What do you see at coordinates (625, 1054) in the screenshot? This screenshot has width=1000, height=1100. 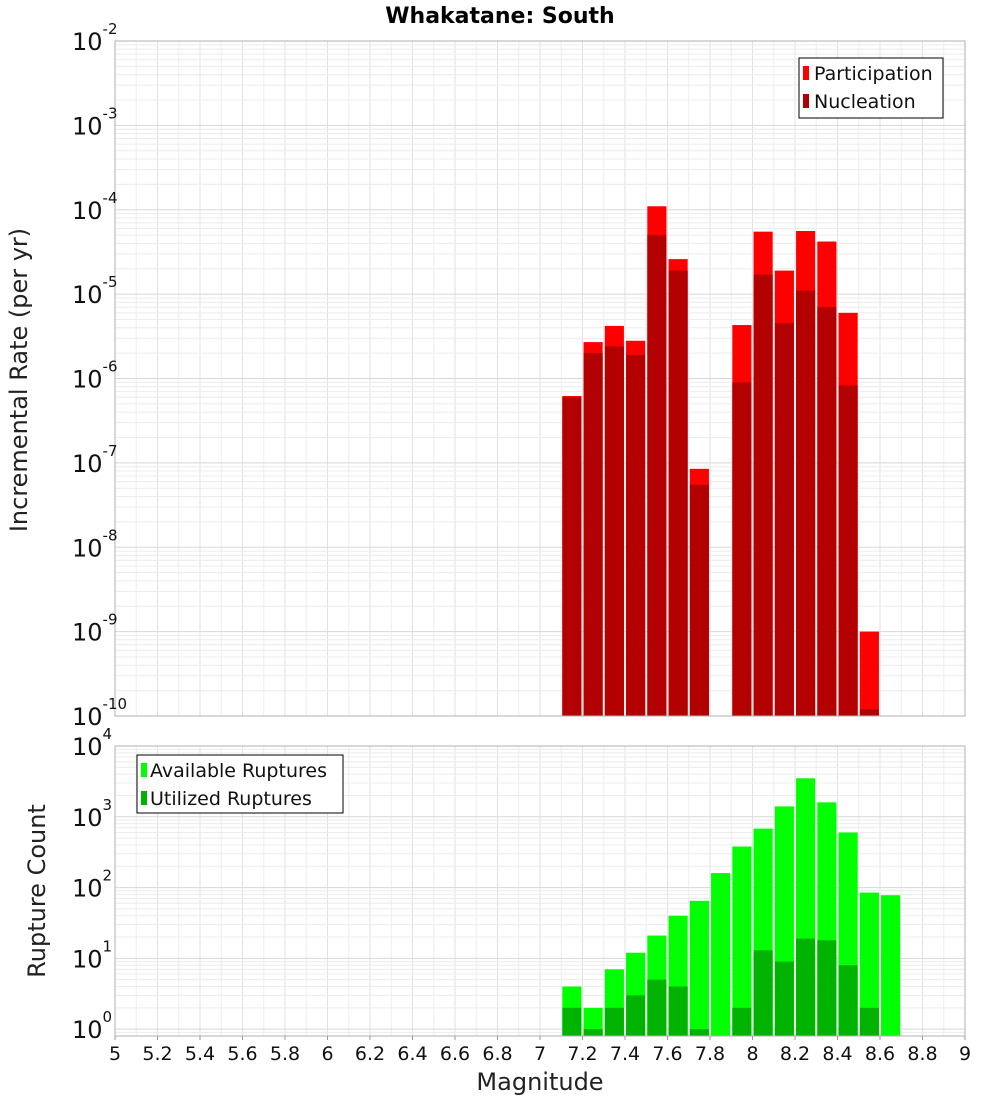 I see `x-tick-label: 7.4` at bounding box center [625, 1054].